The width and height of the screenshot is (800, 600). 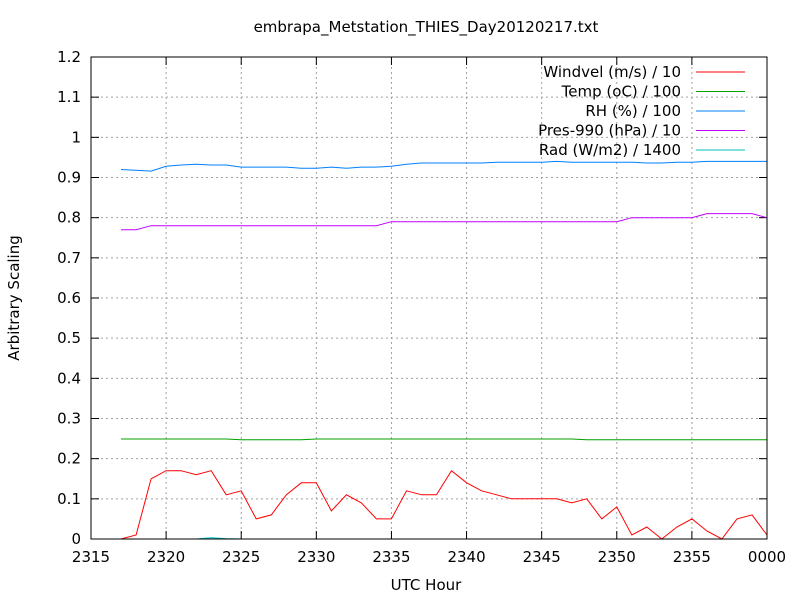 What do you see at coordinates (621, 92) in the screenshot?
I see `legend-label-2: Temp (oC) / 100` at bounding box center [621, 92].